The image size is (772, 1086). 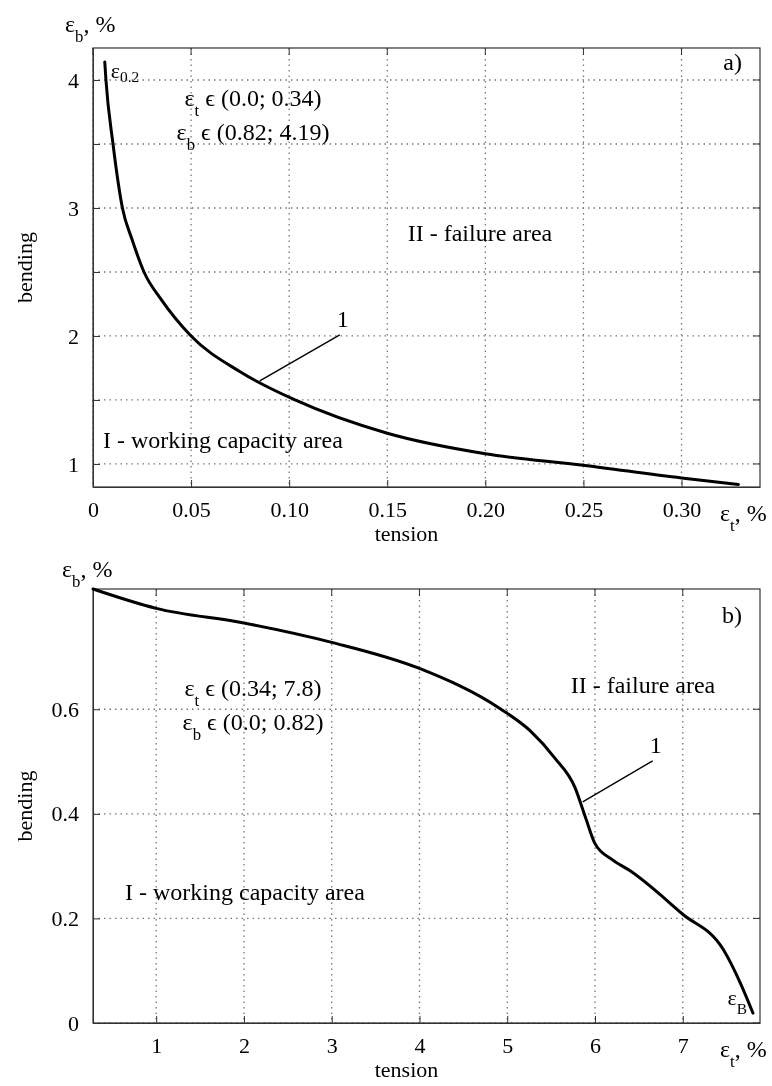 I want to click on annotation: ε$_{b}$ ϵ (0.0; 0.82), so click(x=253, y=726).